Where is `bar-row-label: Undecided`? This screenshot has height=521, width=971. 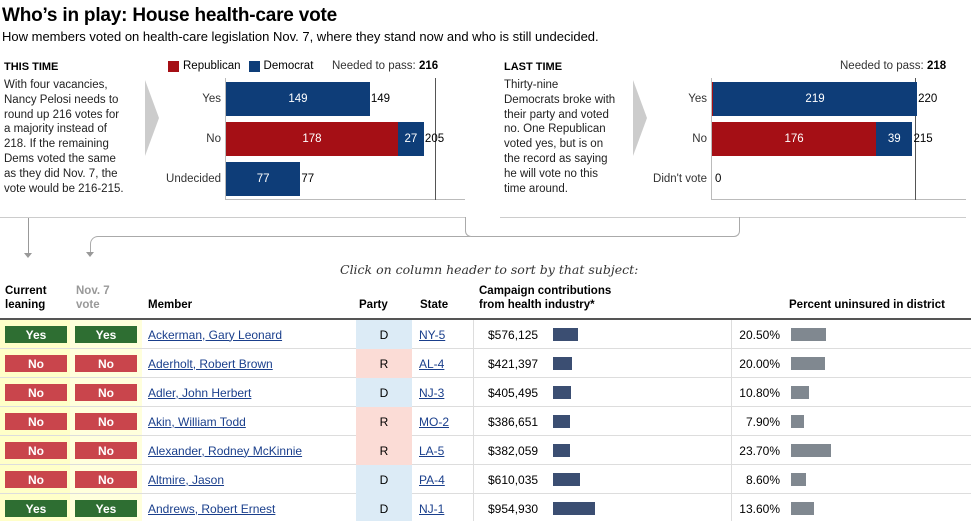 bar-row-label: Undecided is located at coordinates (193, 179).